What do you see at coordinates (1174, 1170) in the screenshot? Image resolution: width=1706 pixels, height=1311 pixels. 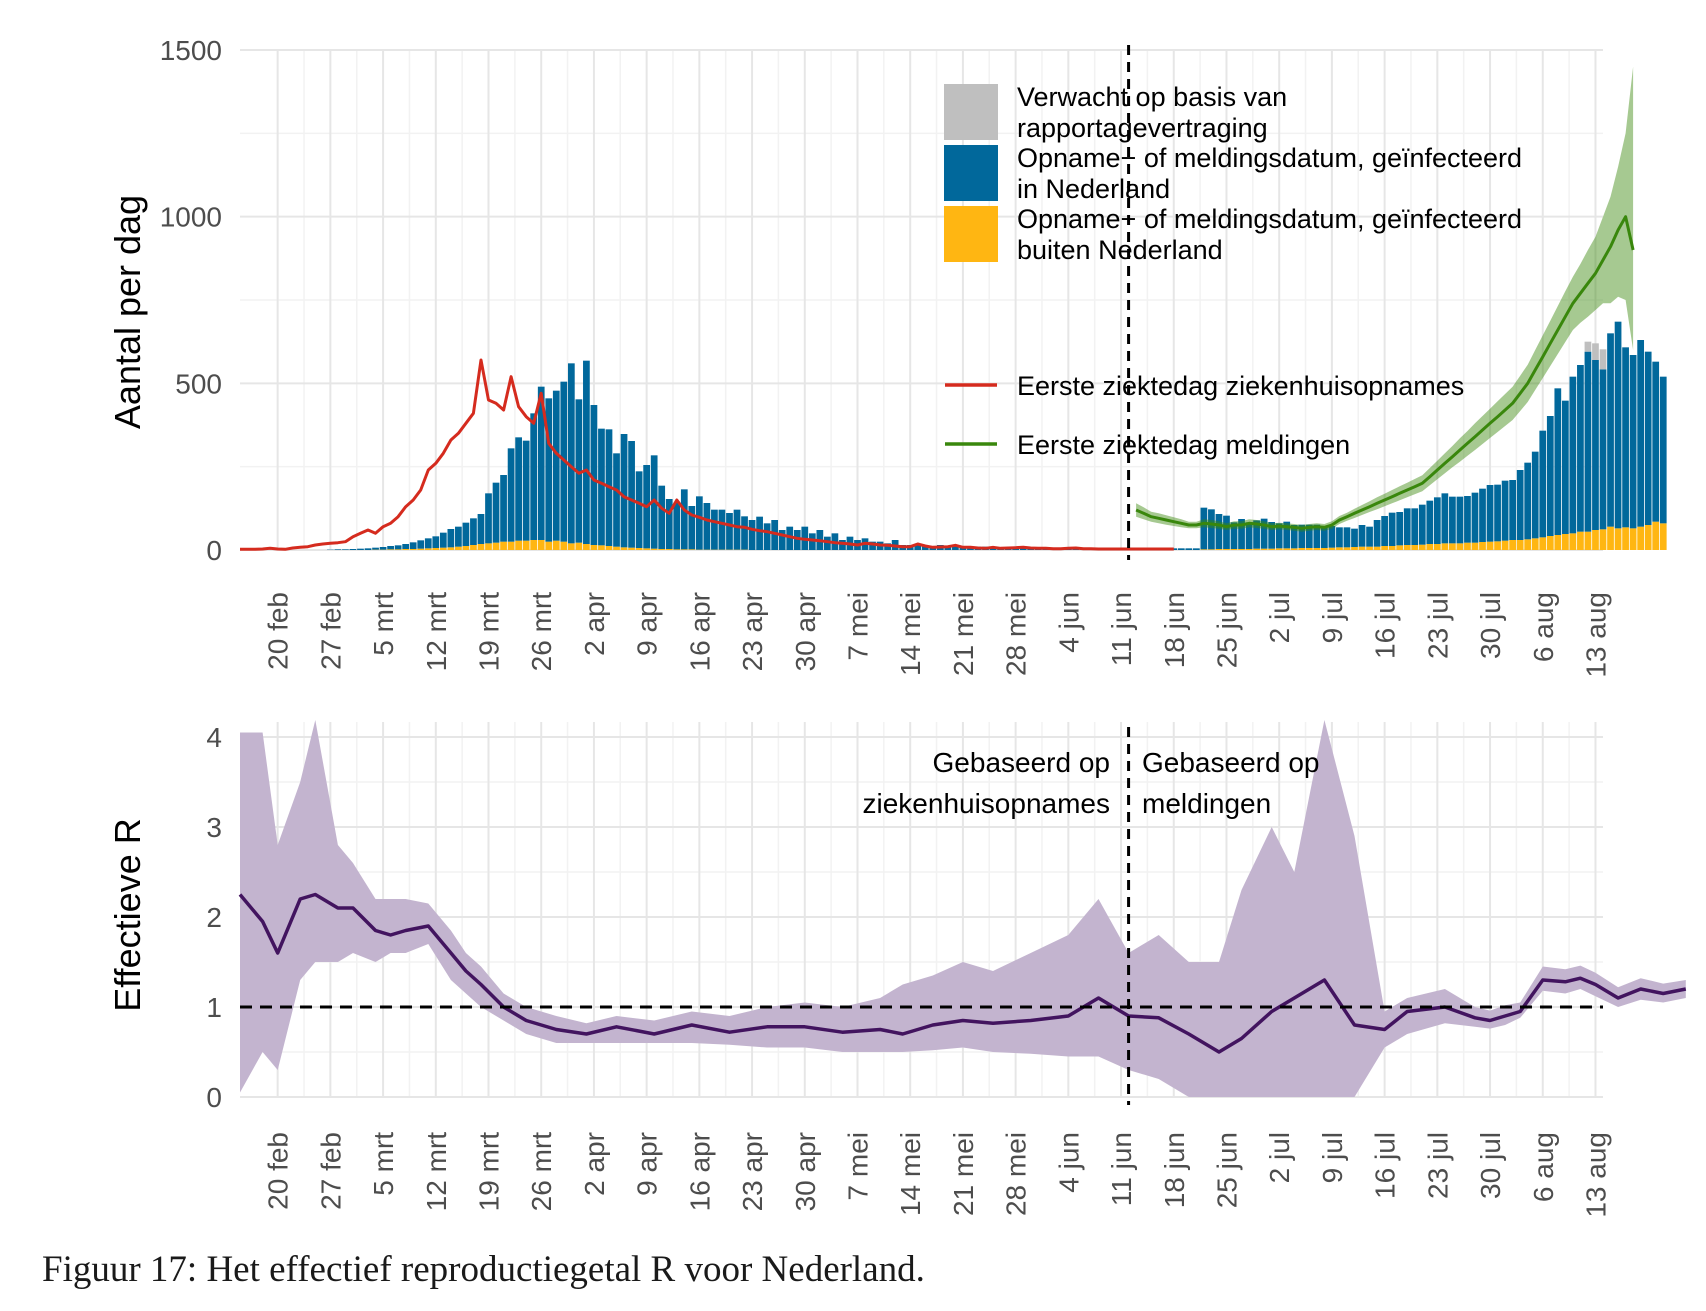 I see `bottom-x-tick-label: 18 jun` at bounding box center [1174, 1170].